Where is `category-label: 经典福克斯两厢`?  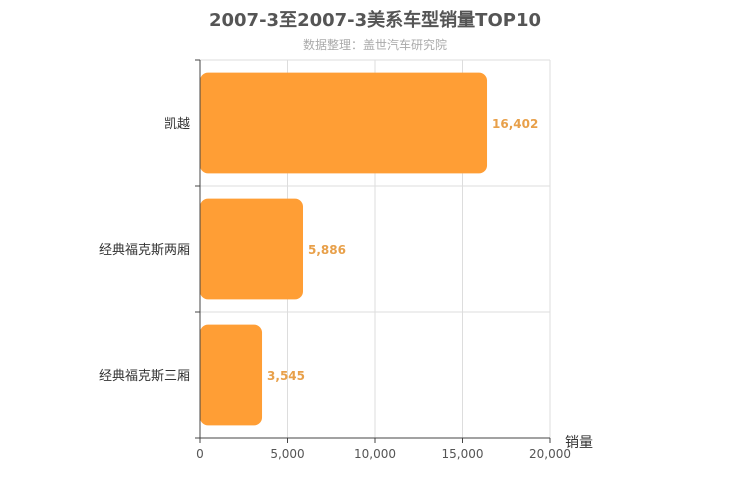
category-label: 经典福克斯两厢 is located at coordinates (144, 250).